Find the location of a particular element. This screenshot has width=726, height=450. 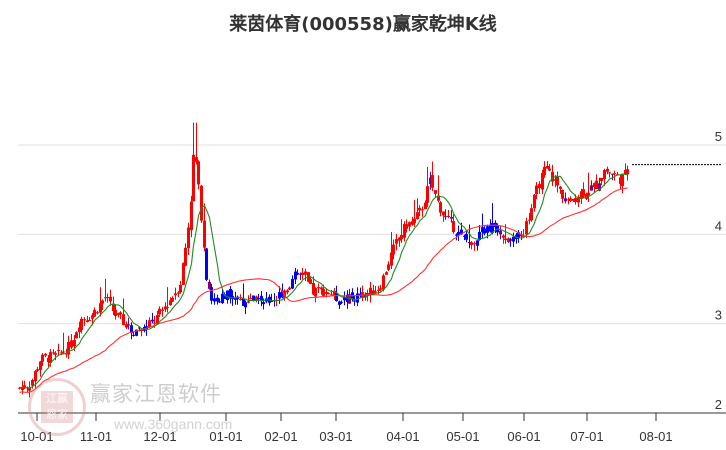

chart-title: 莱茵体育(000558)赢家乾坤K线 is located at coordinates (363, 24).